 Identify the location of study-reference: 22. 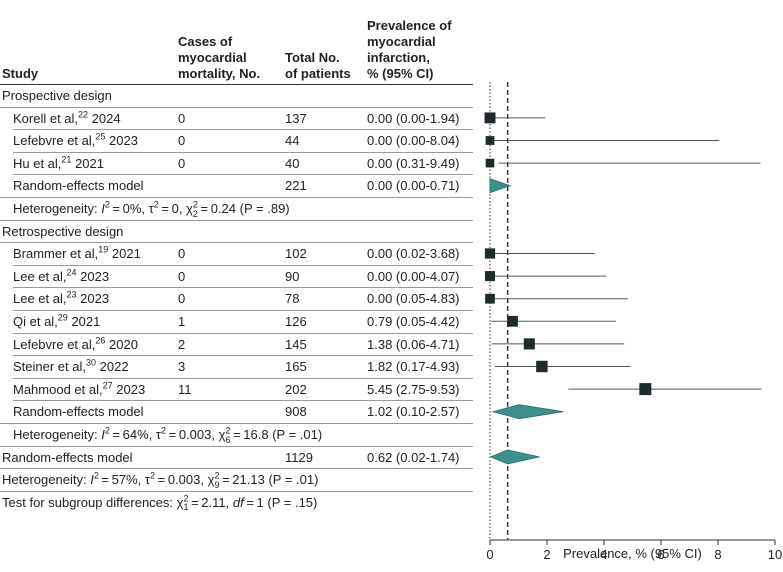
(83, 114).